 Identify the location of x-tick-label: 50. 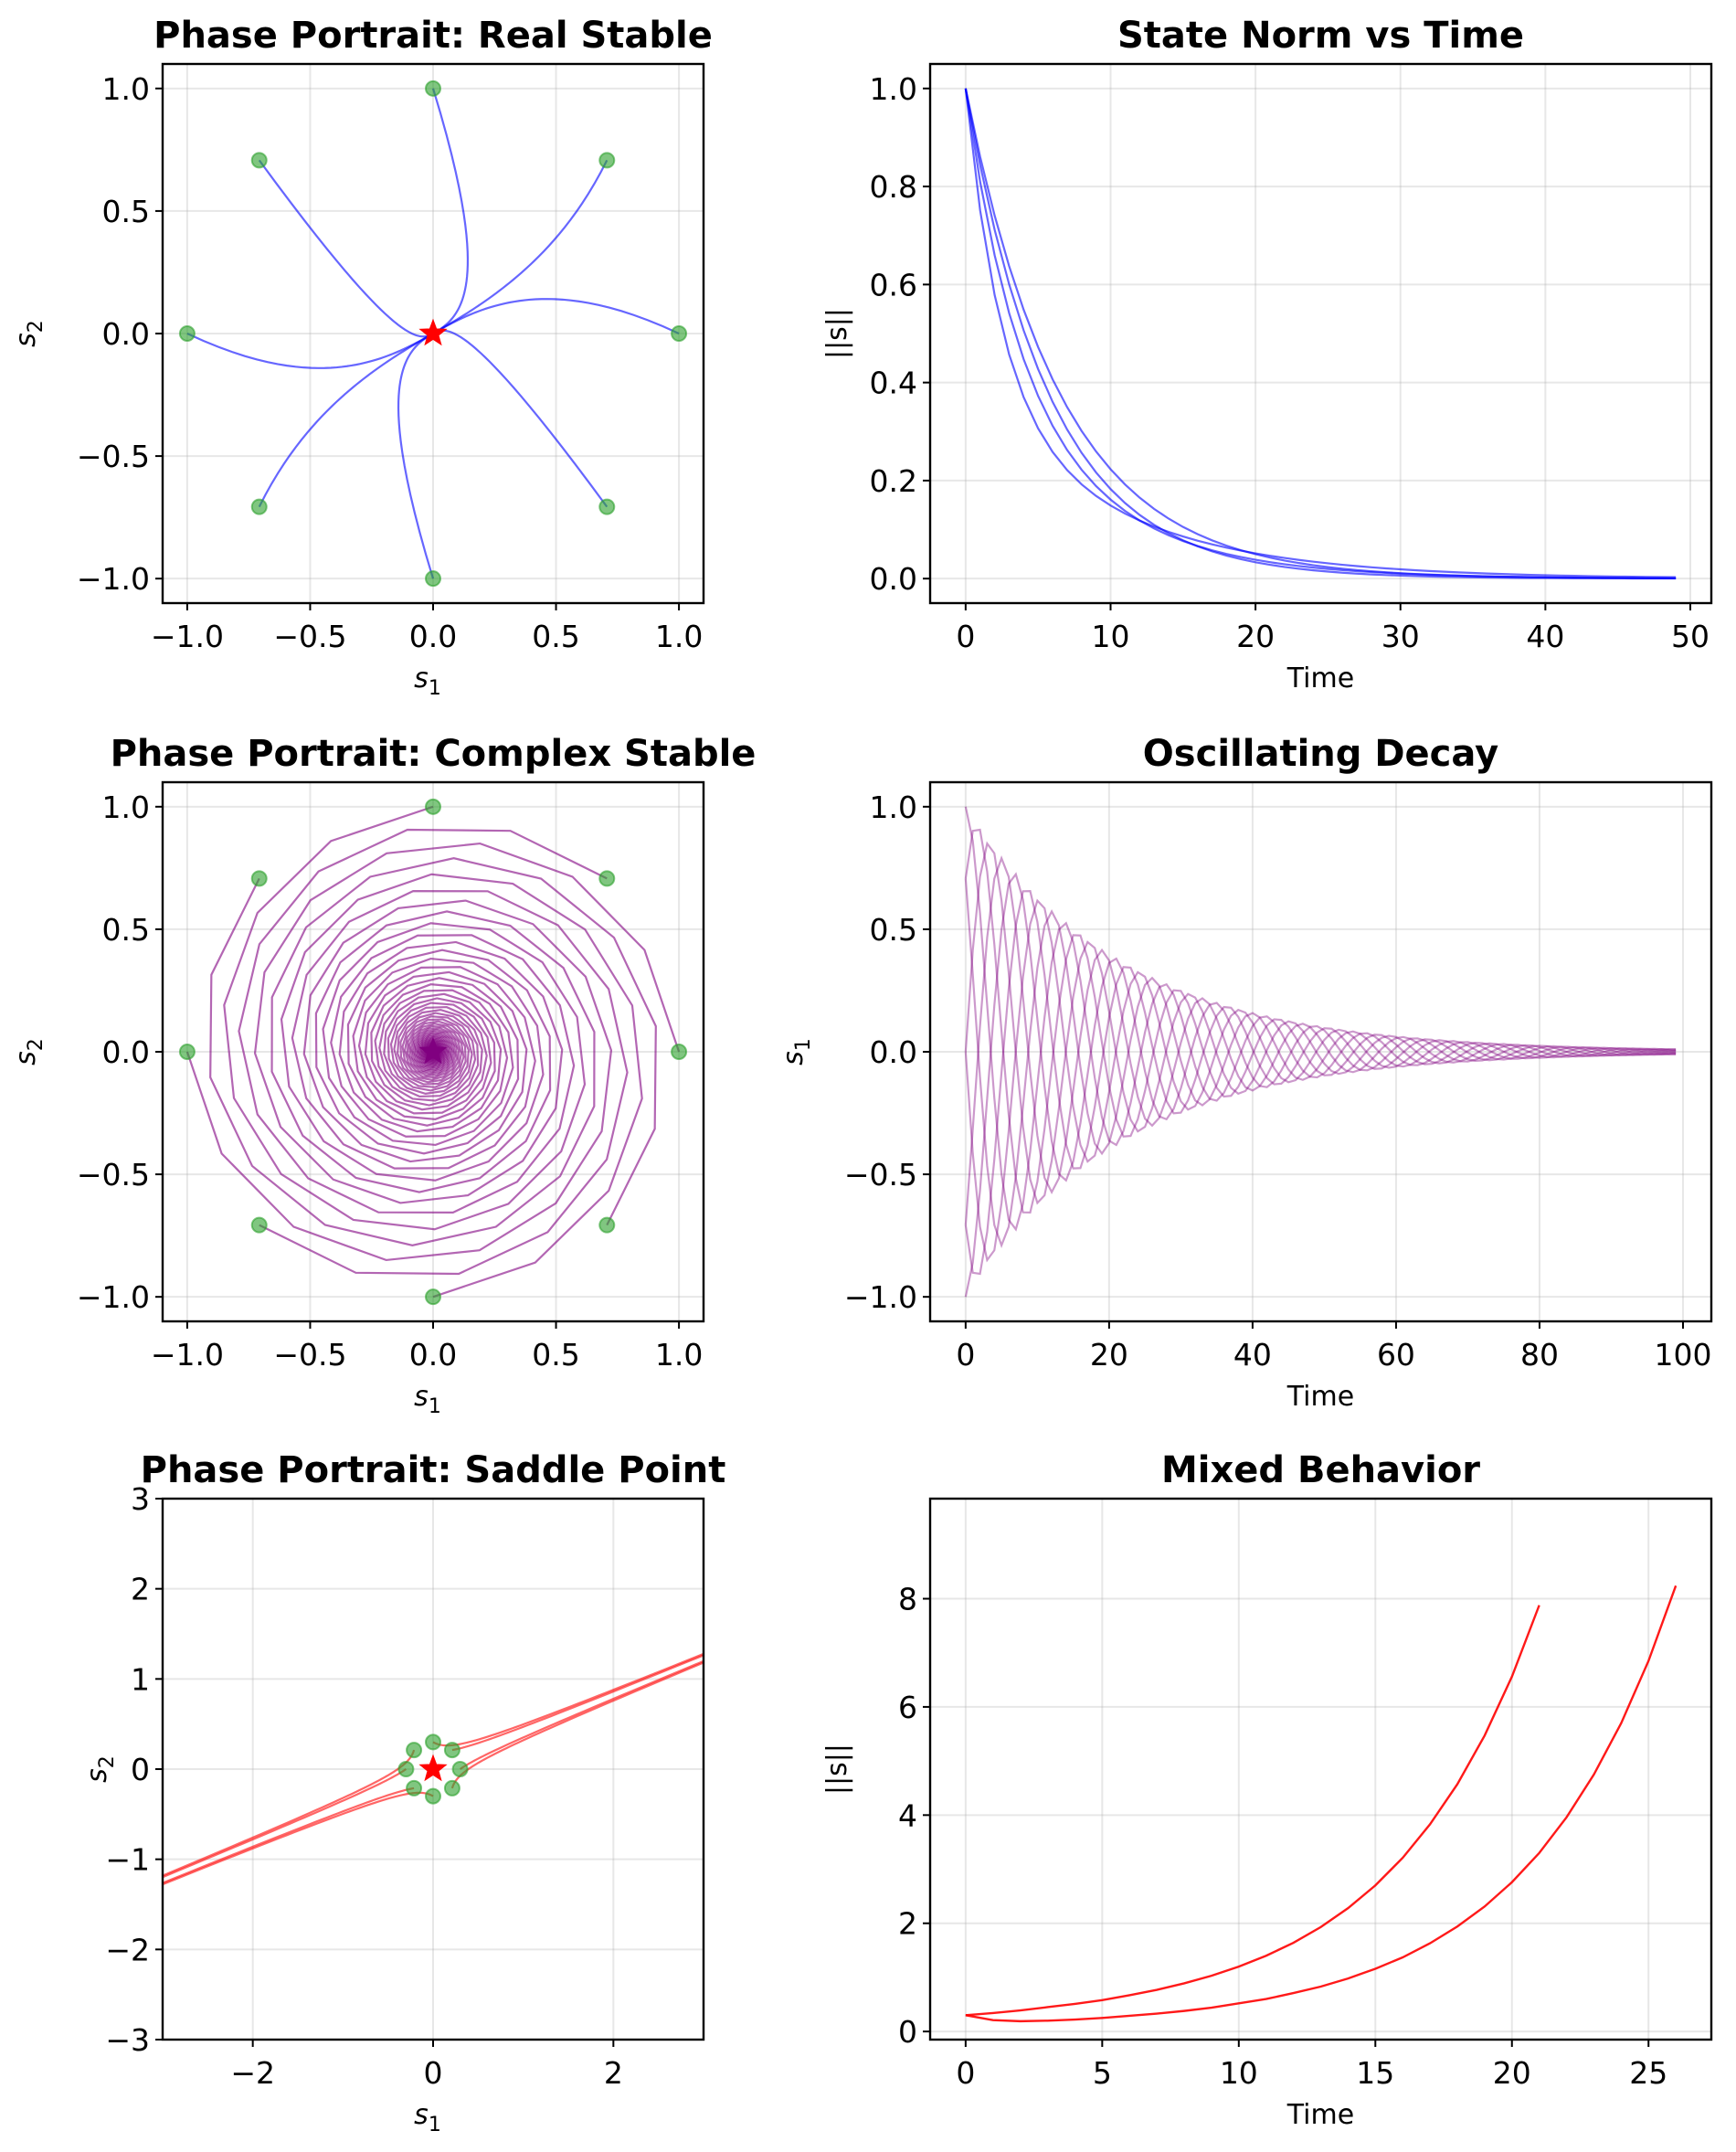
(1690, 636).